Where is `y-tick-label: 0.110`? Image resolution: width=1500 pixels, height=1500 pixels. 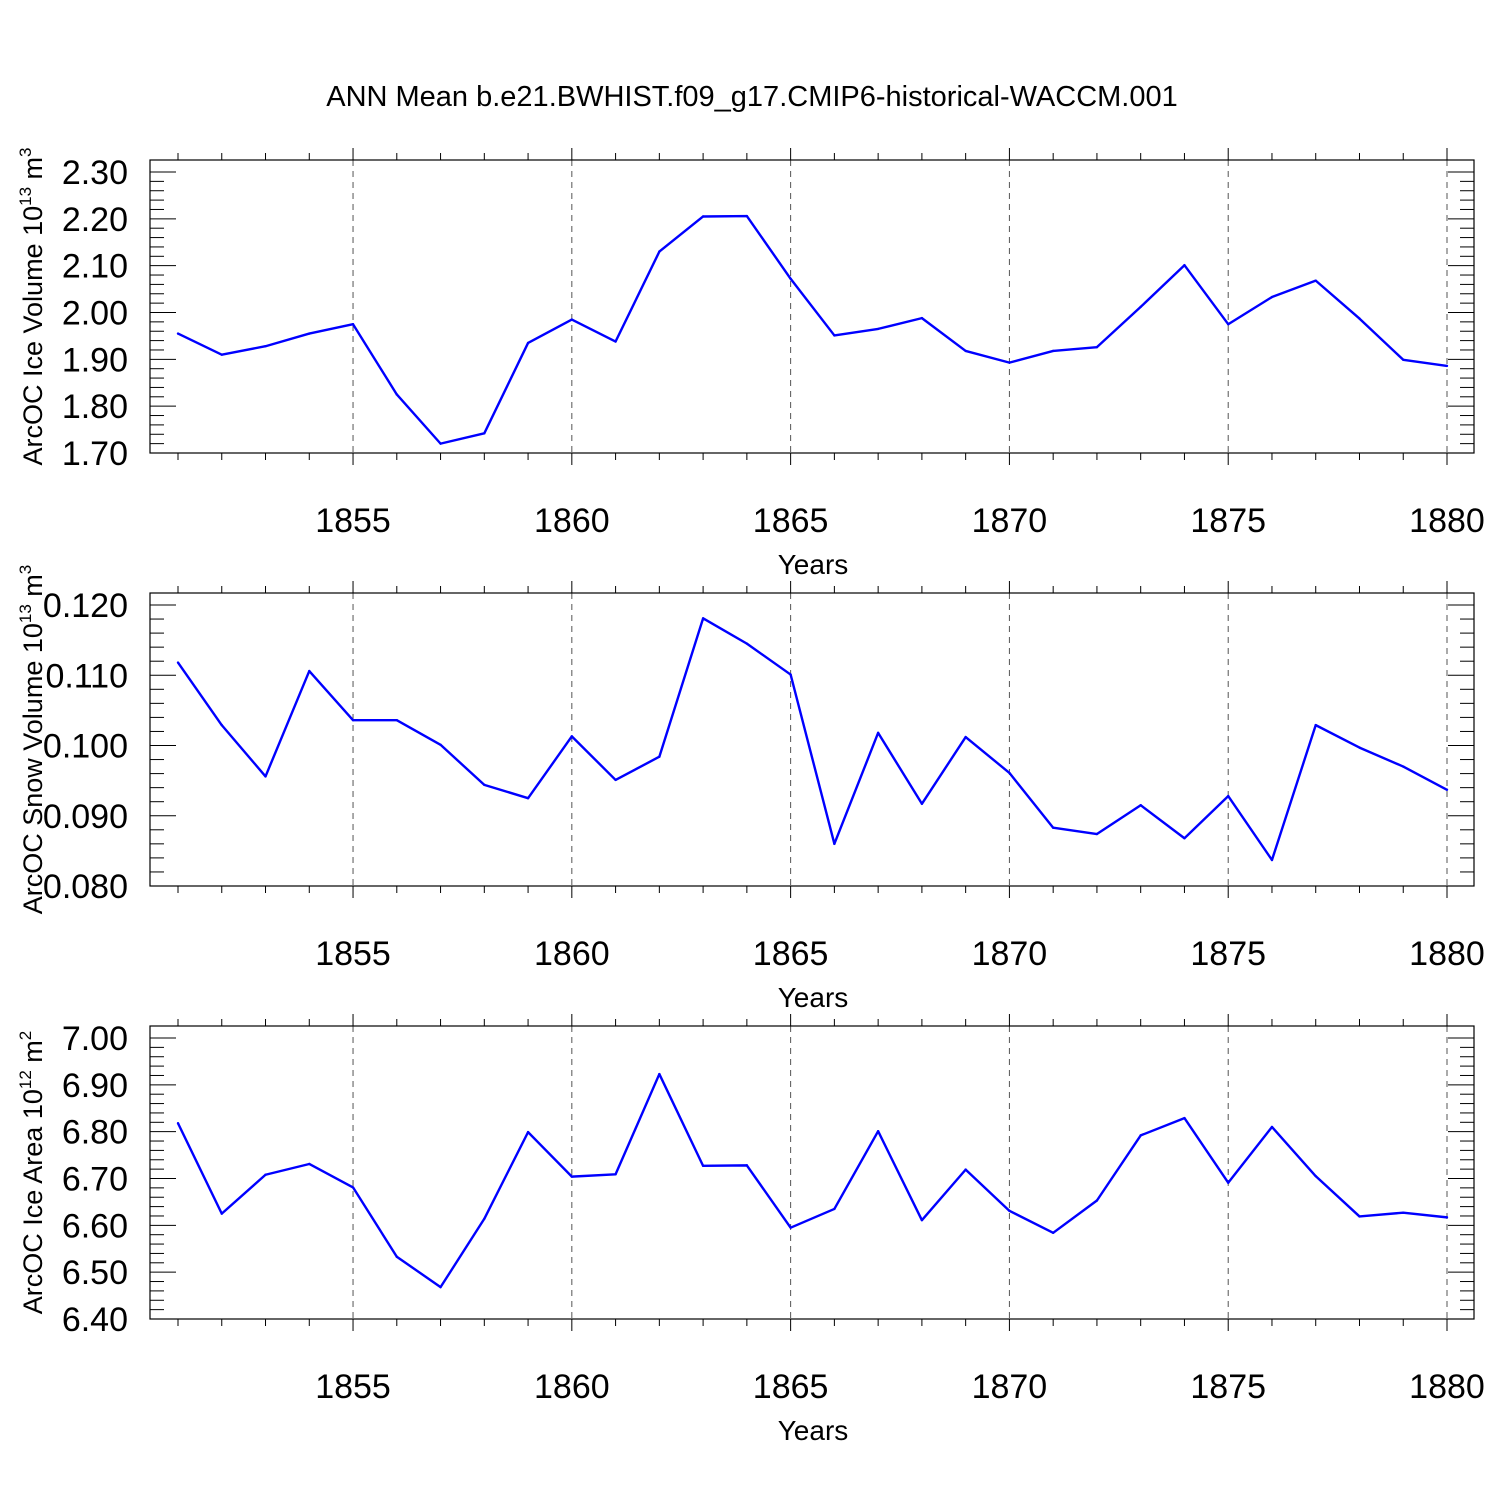
y-tick-label: 0.110 is located at coordinates (86, 676).